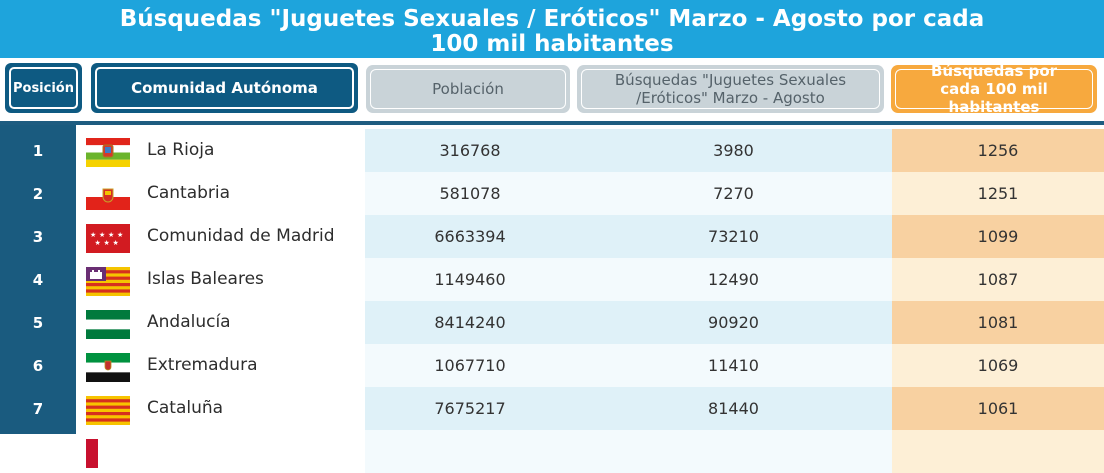 The width and height of the screenshot is (1104, 473). What do you see at coordinates (470, 236) in the screenshot?
I see `population-cell: 6663394` at bounding box center [470, 236].